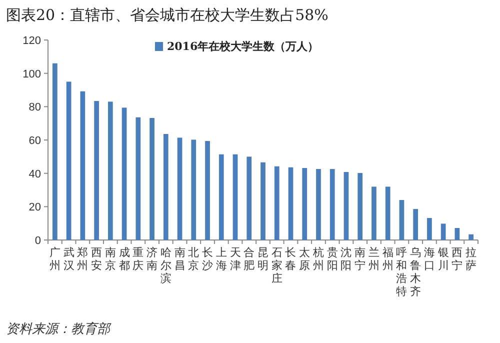  What do you see at coordinates (82, 259) in the screenshot?
I see `x-tick-label: 郑州` at bounding box center [82, 259].